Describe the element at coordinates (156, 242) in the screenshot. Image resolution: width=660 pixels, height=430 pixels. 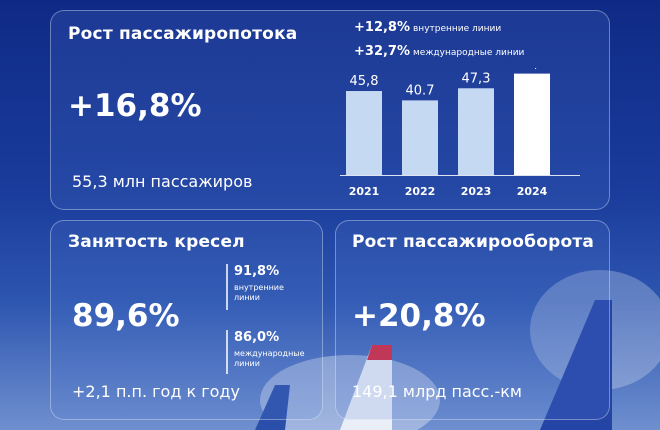
I see `seat-occupancy-title: Занятость кресел` at that location.